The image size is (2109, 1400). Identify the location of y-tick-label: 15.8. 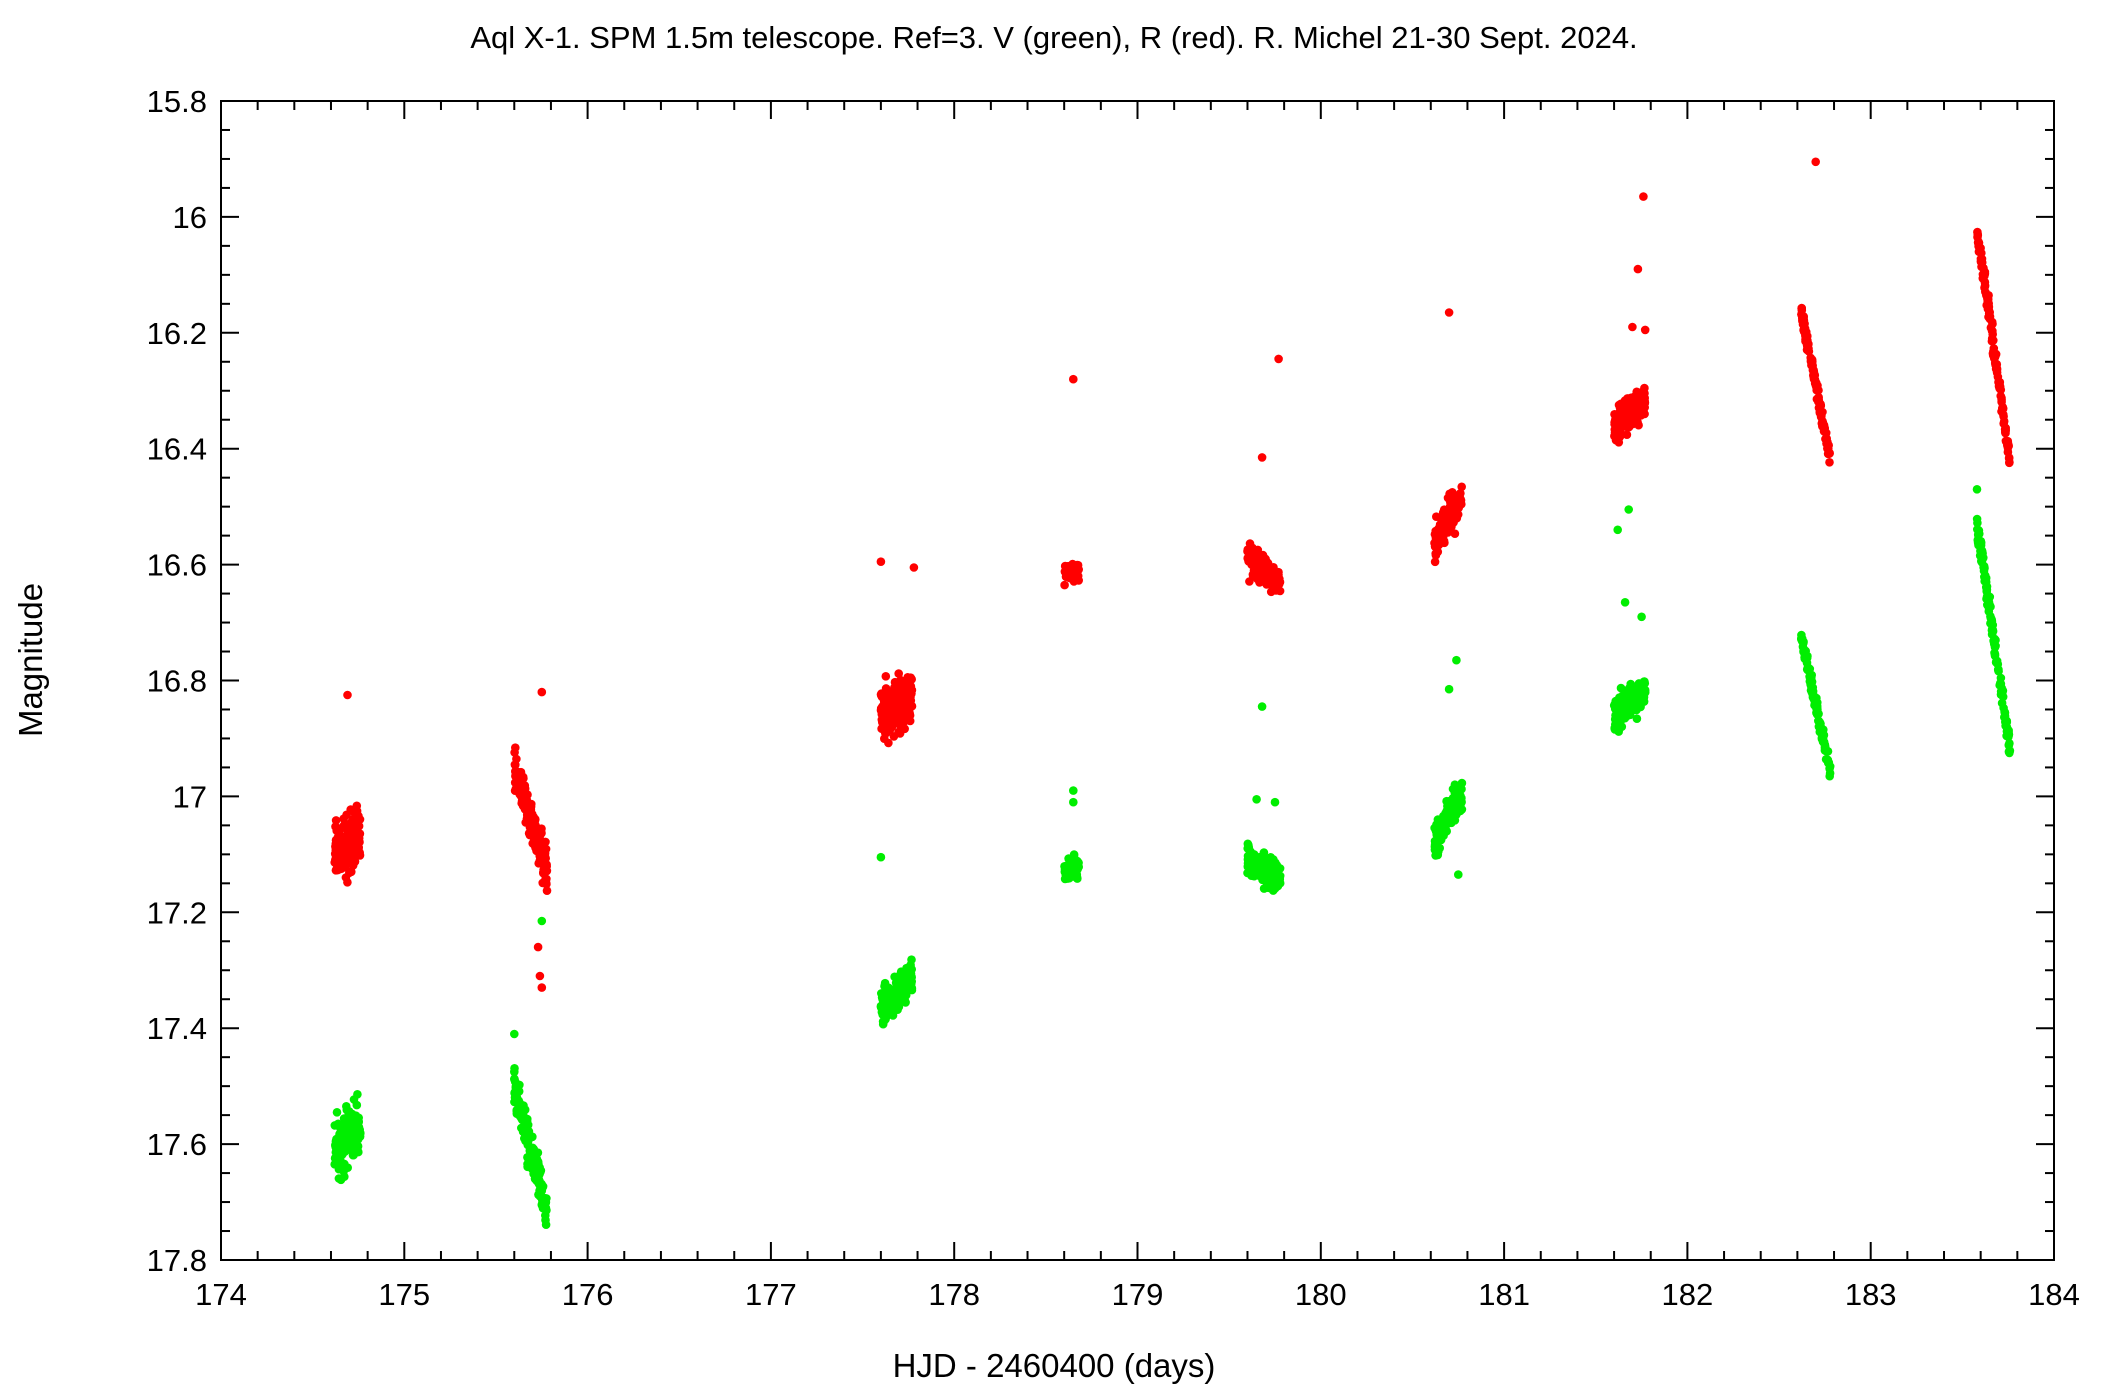
(177, 101).